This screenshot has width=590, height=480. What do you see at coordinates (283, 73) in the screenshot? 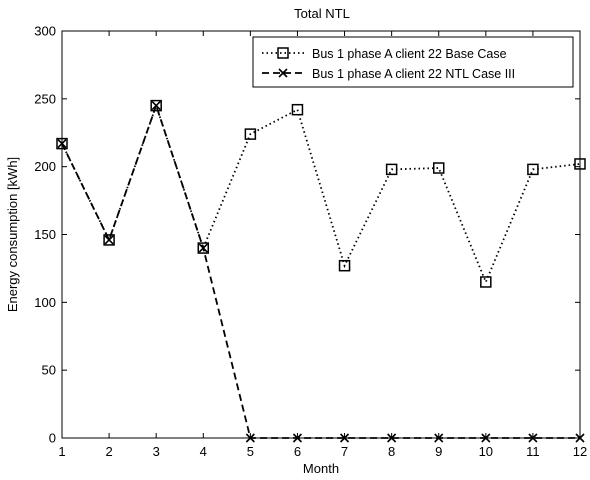
I see `legend-marker-x` at bounding box center [283, 73].